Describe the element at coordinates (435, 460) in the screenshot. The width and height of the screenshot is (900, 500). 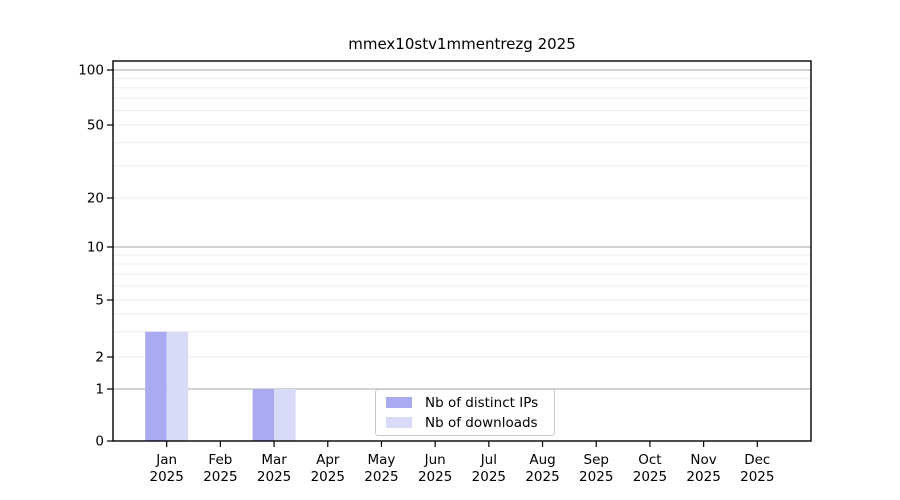
I see `x-tick-label-month: Jun` at that location.